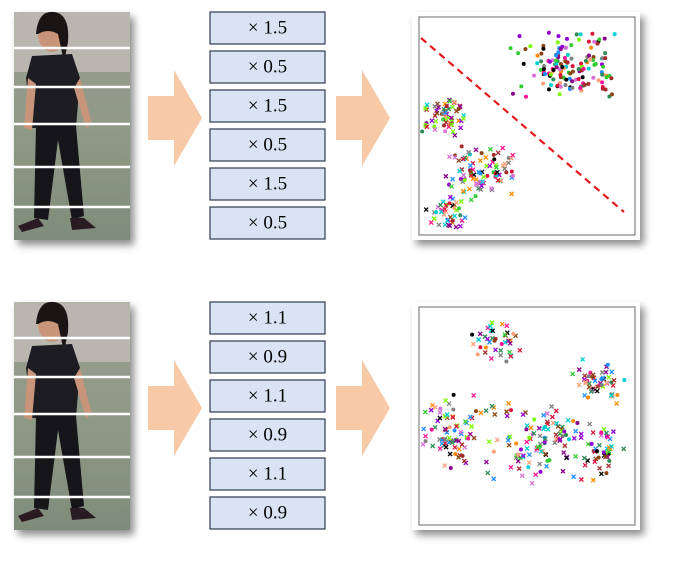 The height and width of the screenshot is (571, 675). What do you see at coordinates (267, 395) in the screenshot?
I see `multiplier-label: × 1.1` at bounding box center [267, 395].